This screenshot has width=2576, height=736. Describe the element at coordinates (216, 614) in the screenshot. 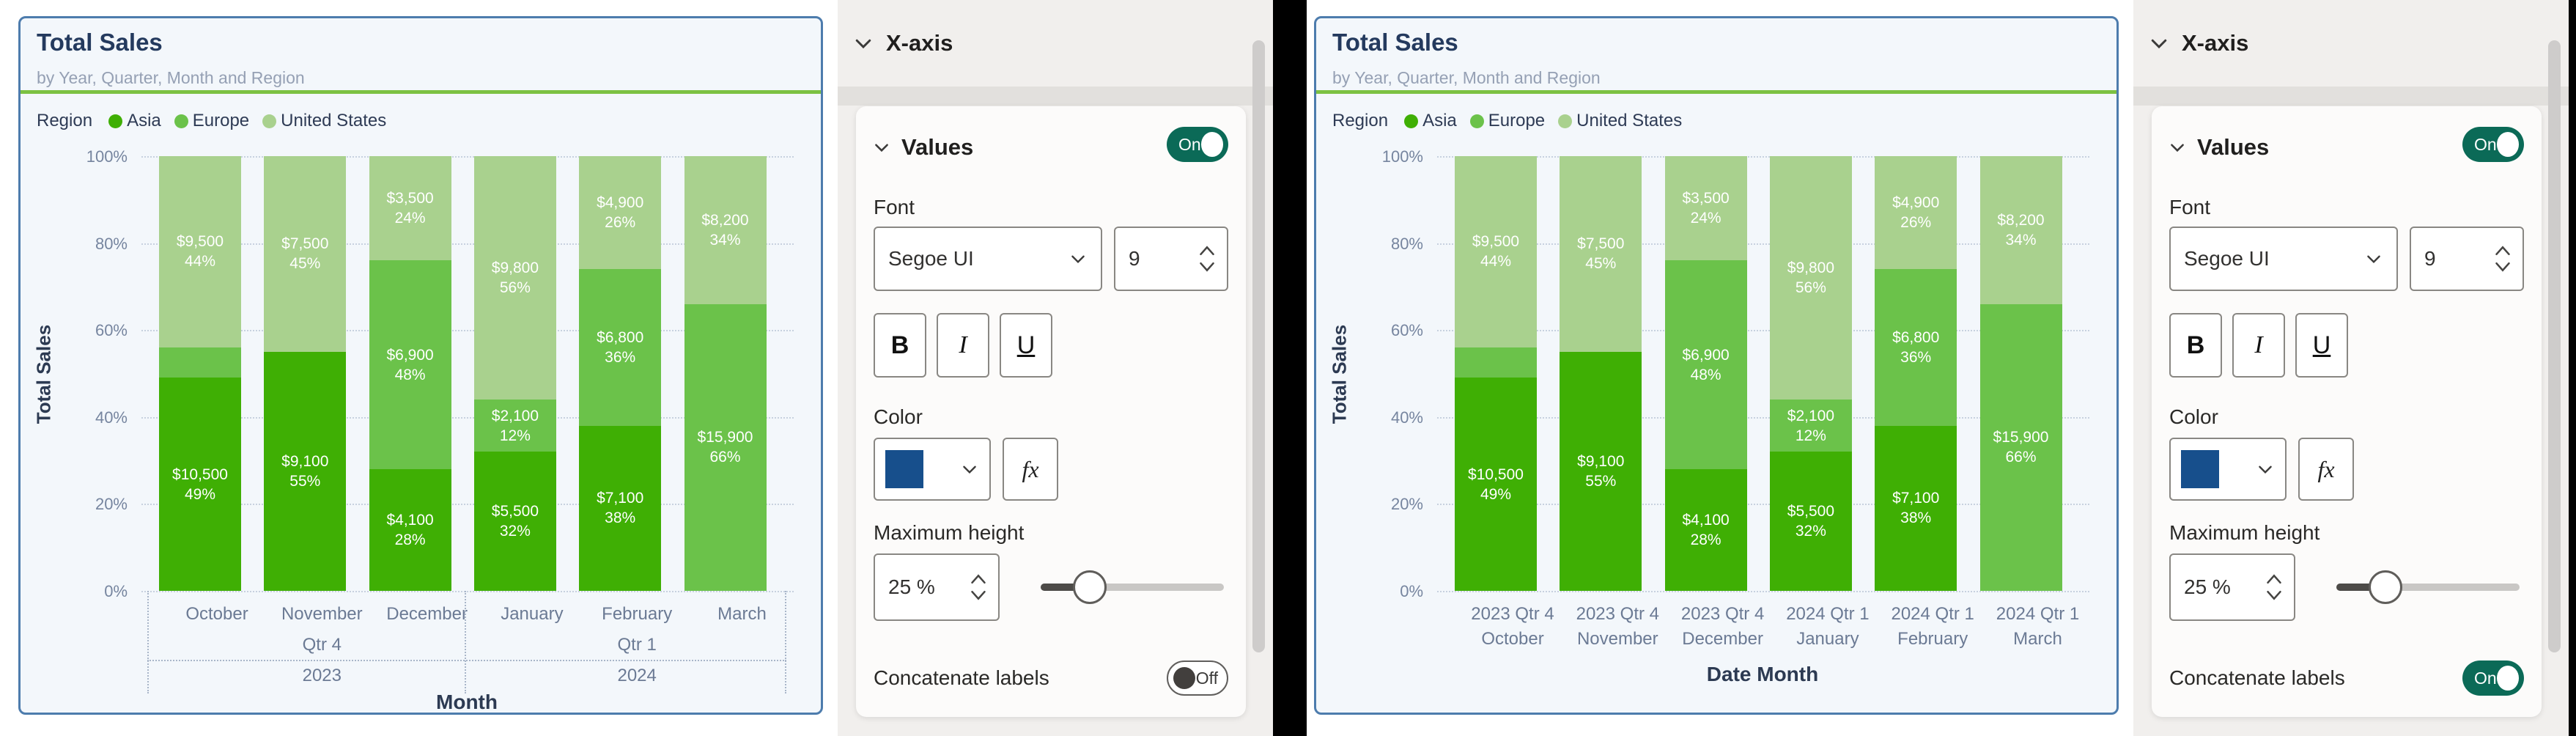

I see `x-tick-month: October` at that location.